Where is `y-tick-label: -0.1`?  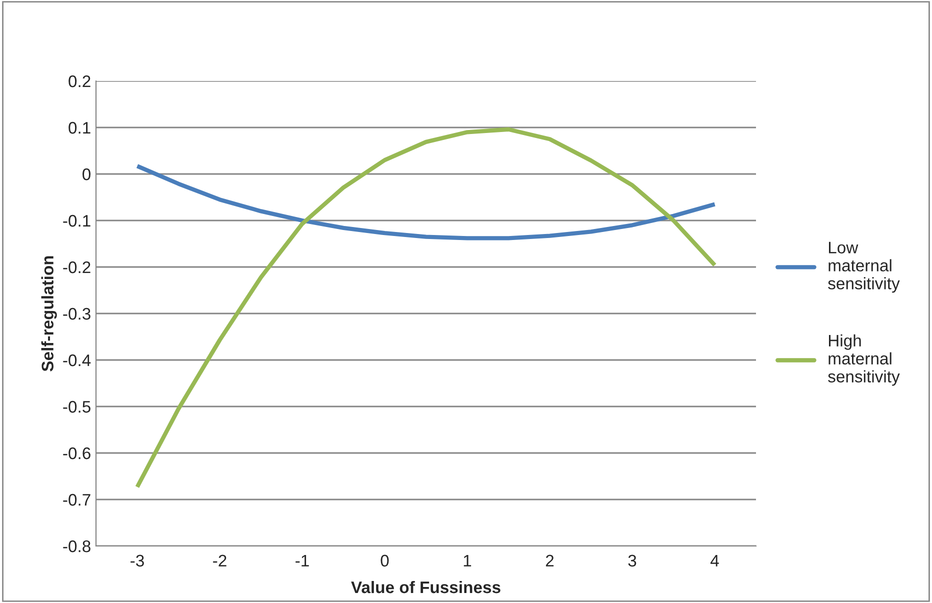 y-tick-label: -0.1 is located at coordinates (76, 220).